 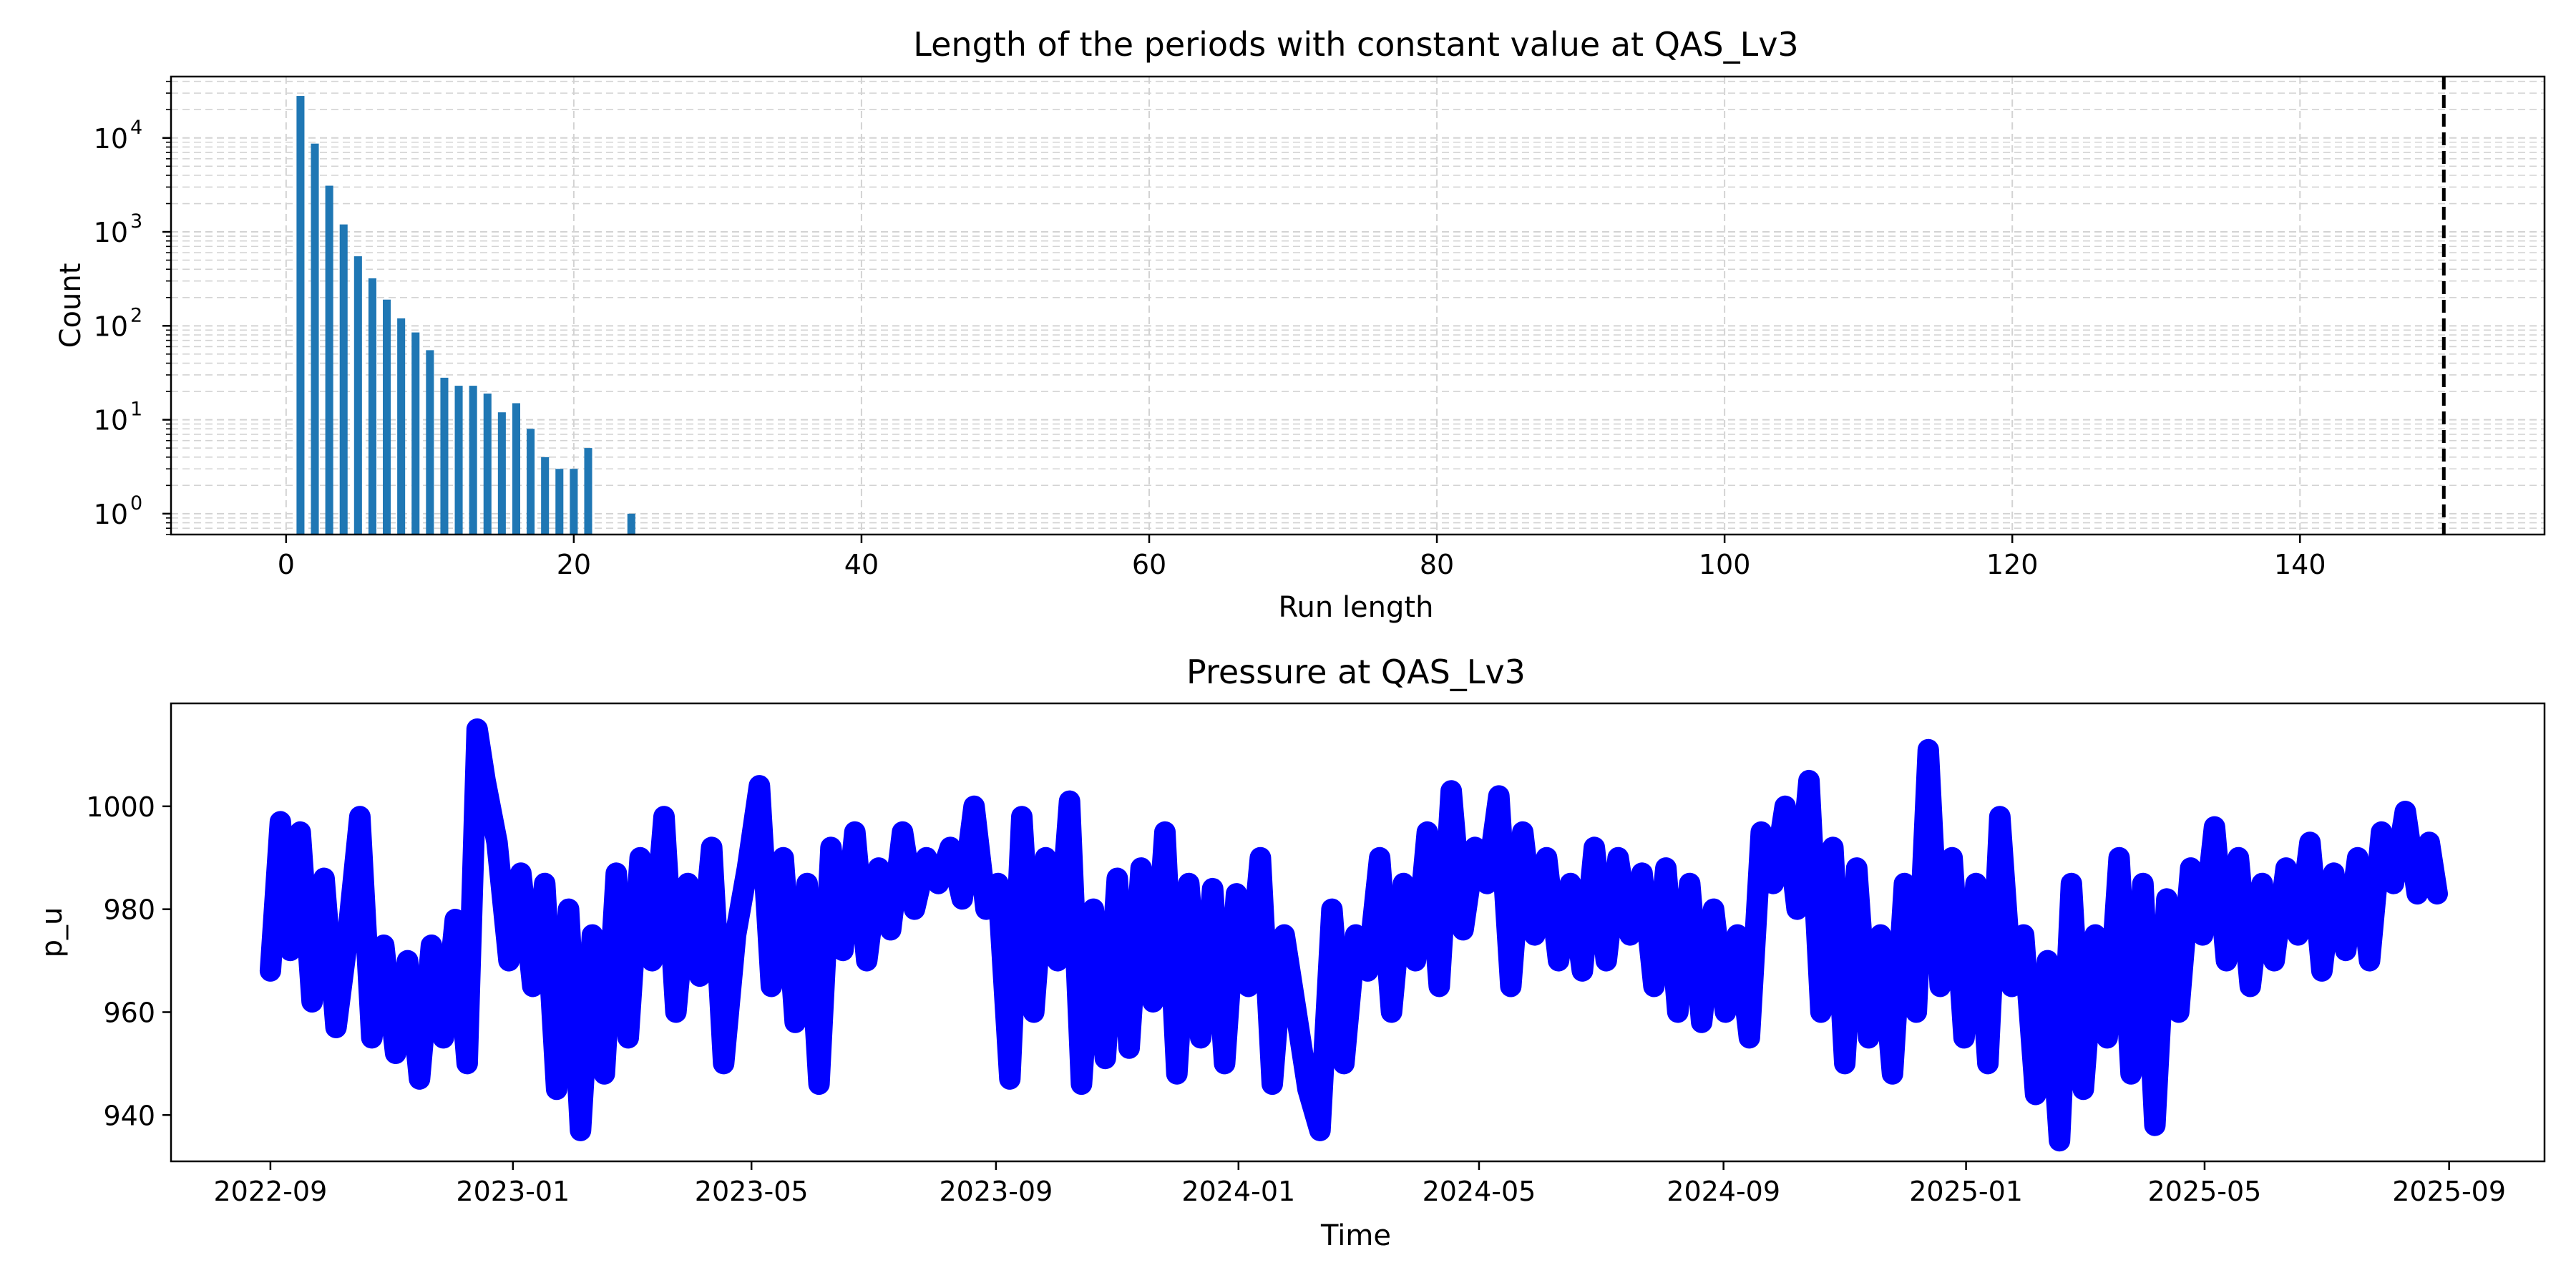 What do you see at coordinates (129, 1012) in the screenshot?
I see `timeseries-y-tick-label: 960` at bounding box center [129, 1012].